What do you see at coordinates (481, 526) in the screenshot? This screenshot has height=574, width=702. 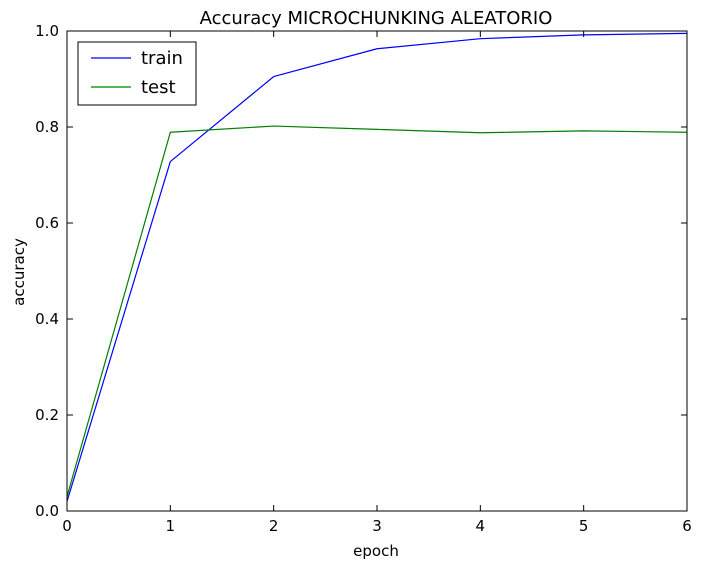 I see `x-tick-label: 4` at bounding box center [481, 526].